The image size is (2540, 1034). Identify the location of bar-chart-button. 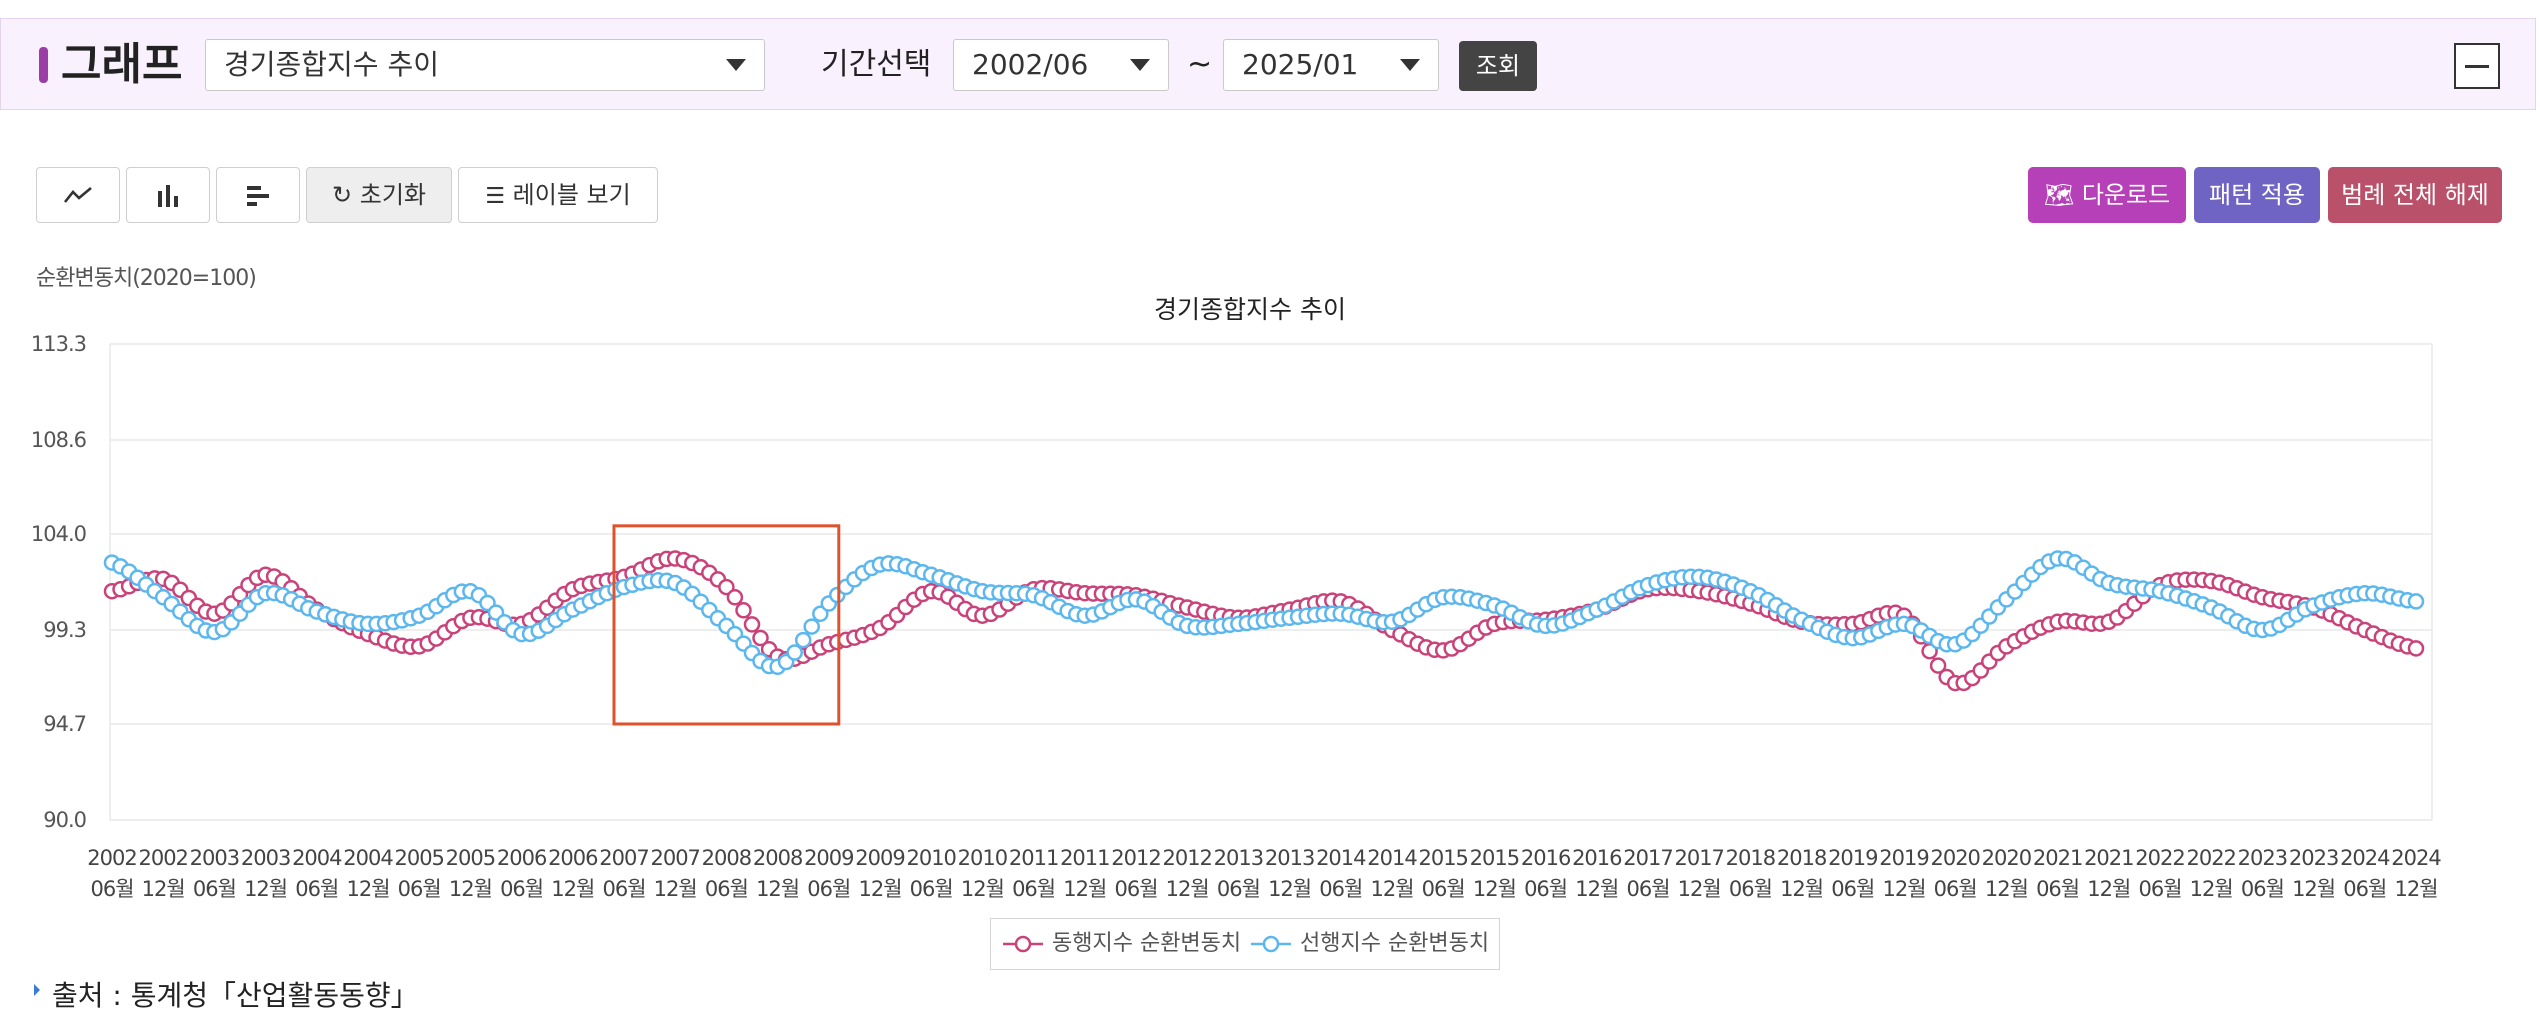
(168, 195).